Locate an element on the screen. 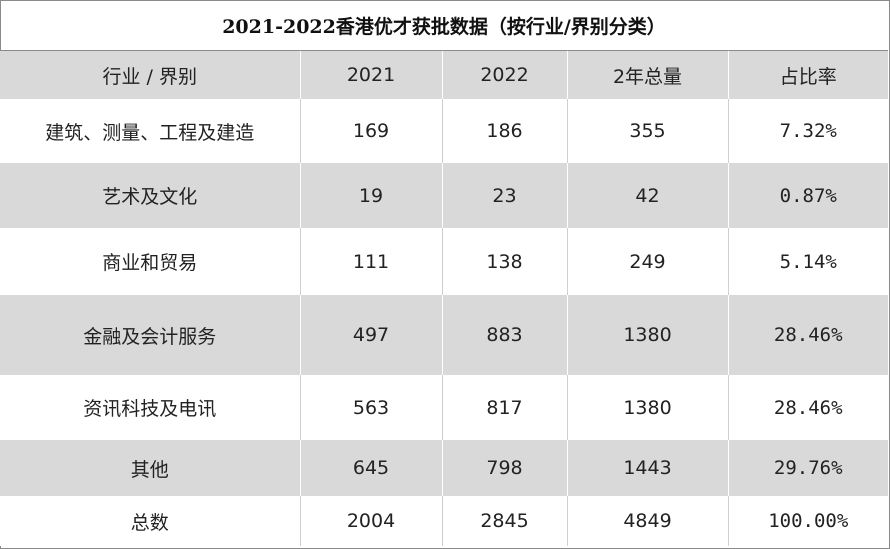 The height and width of the screenshot is (549, 890). total-cell: 355 is located at coordinates (647, 131).